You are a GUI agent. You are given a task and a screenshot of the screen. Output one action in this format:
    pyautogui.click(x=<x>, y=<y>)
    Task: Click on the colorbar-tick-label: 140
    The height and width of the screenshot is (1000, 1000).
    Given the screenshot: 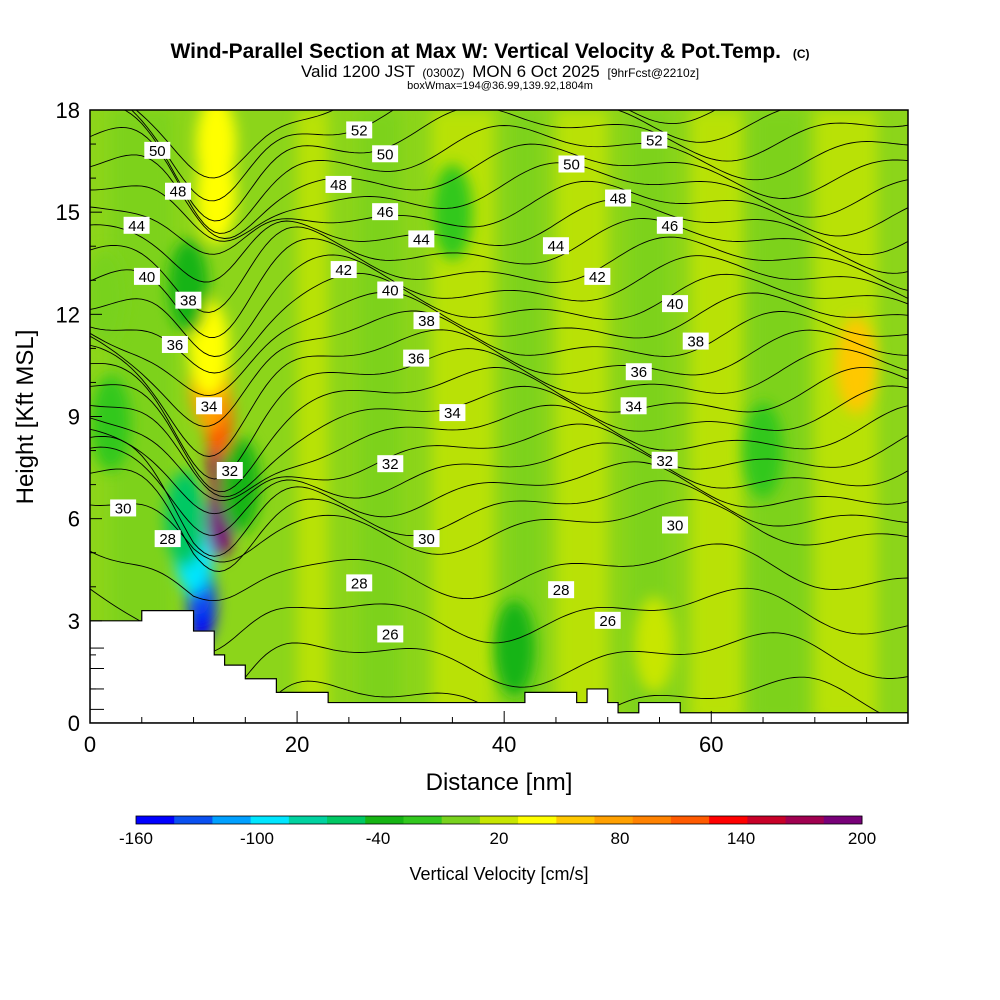 What is the action you would take?
    pyautogui.click(x=741, y=838)
    